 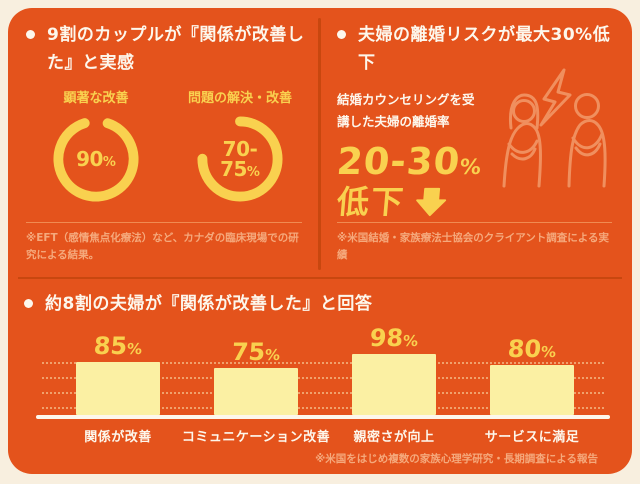 I want to click on donut-chart-90: 90%, so click(x=96, y=159).